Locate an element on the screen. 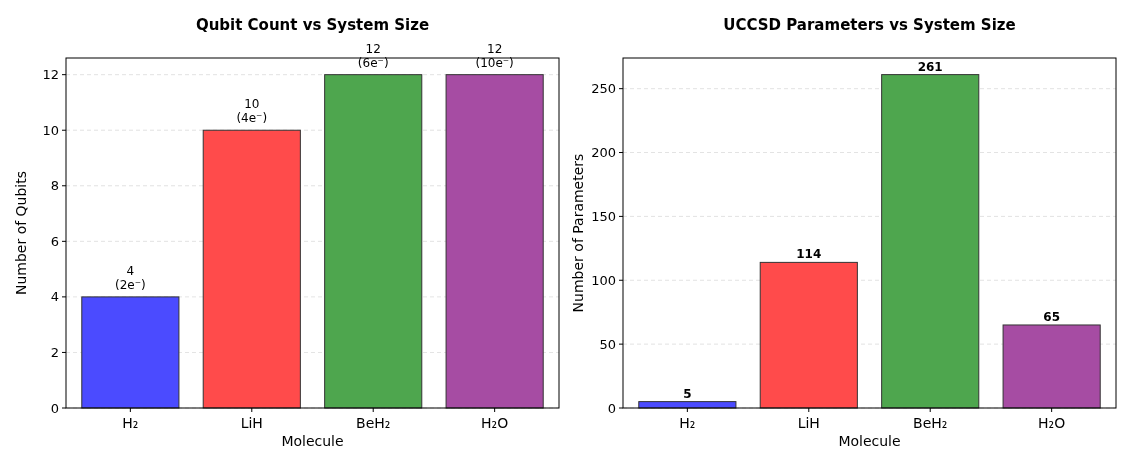  data-label: 12 (10e⁻) is located at coordinates (494, 55).